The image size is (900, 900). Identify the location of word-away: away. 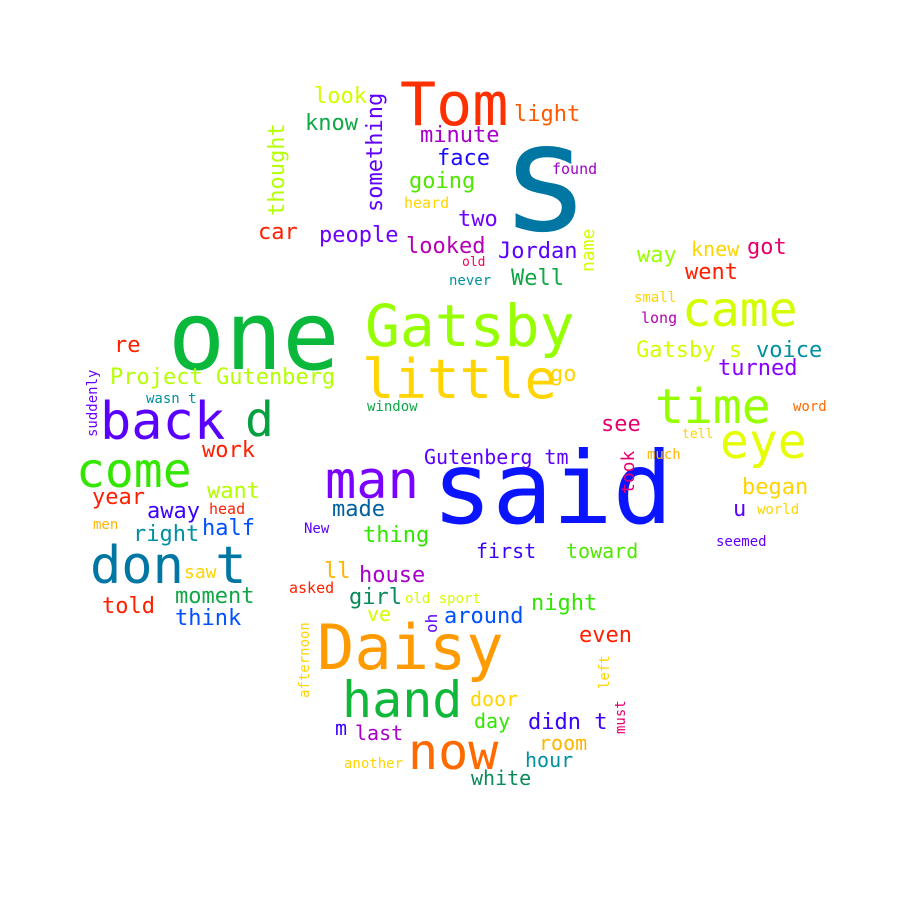
(173, 511).